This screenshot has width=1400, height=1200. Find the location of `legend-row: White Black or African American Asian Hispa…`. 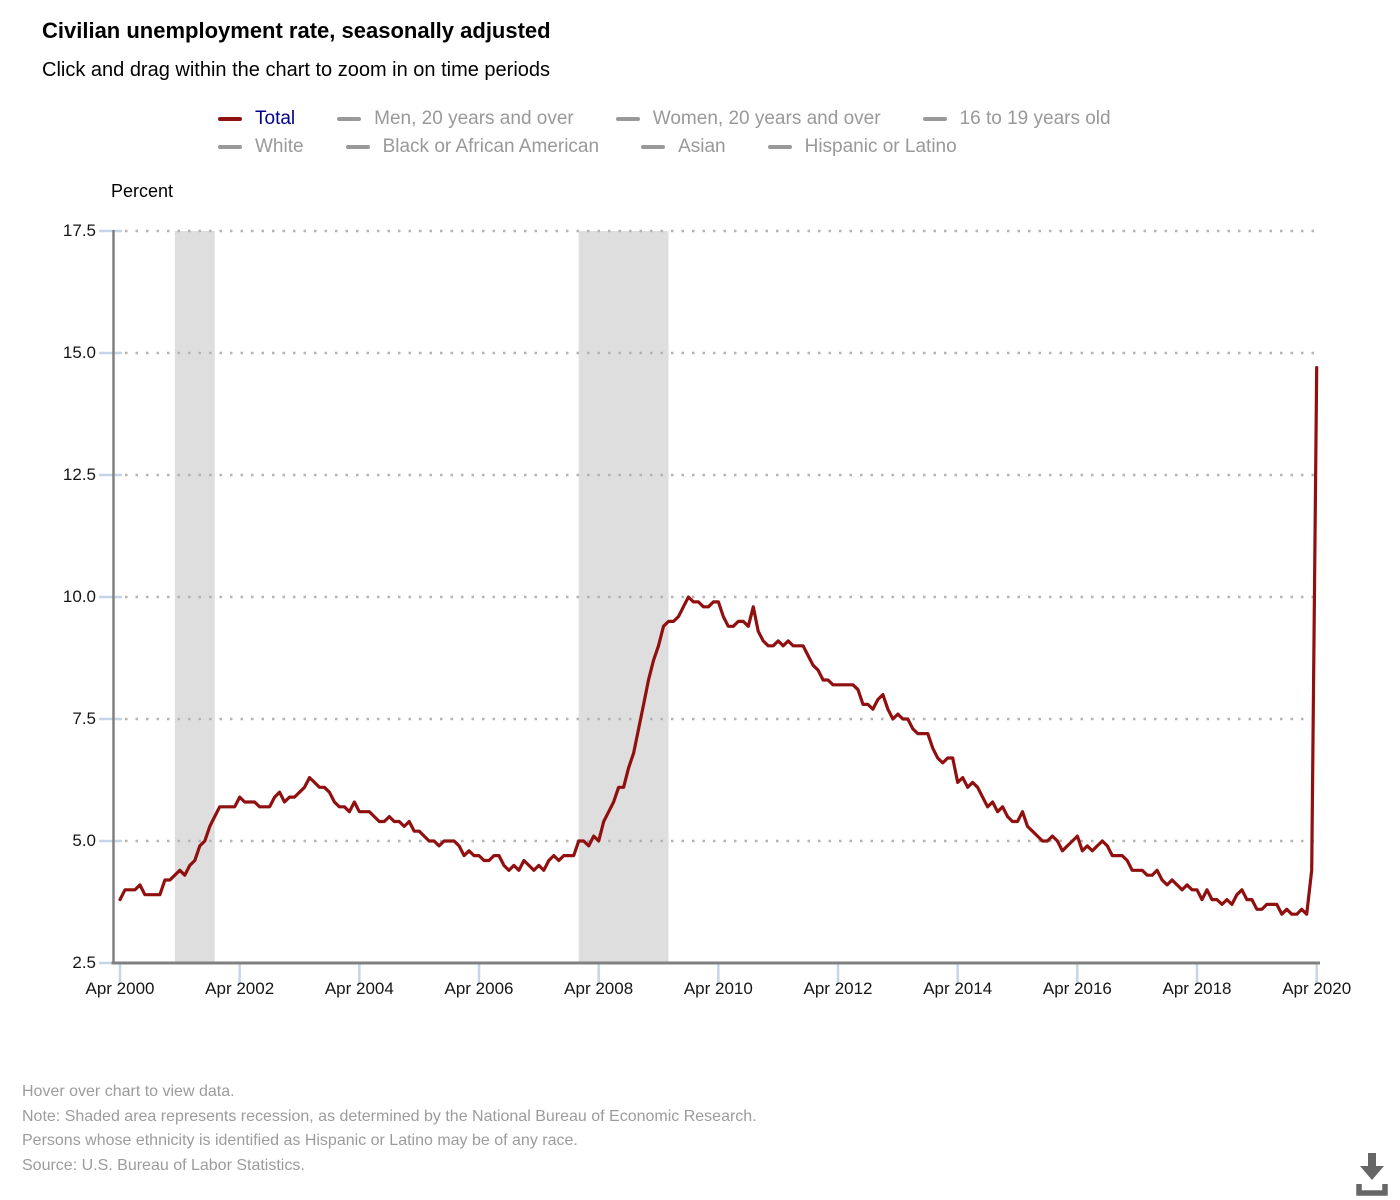

legend-row: White Black or African American Asian Hispa… is located at coordinates (748, 147).